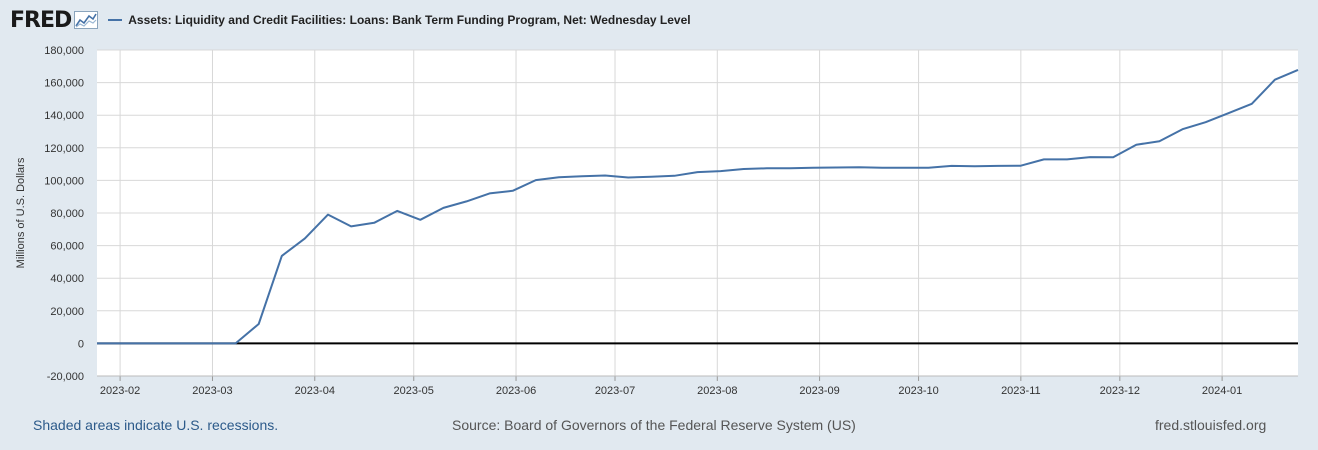  Describe the element at coordinates (41, 20) in the screenshot. I see `fred-logo-text: FRED` at that location.